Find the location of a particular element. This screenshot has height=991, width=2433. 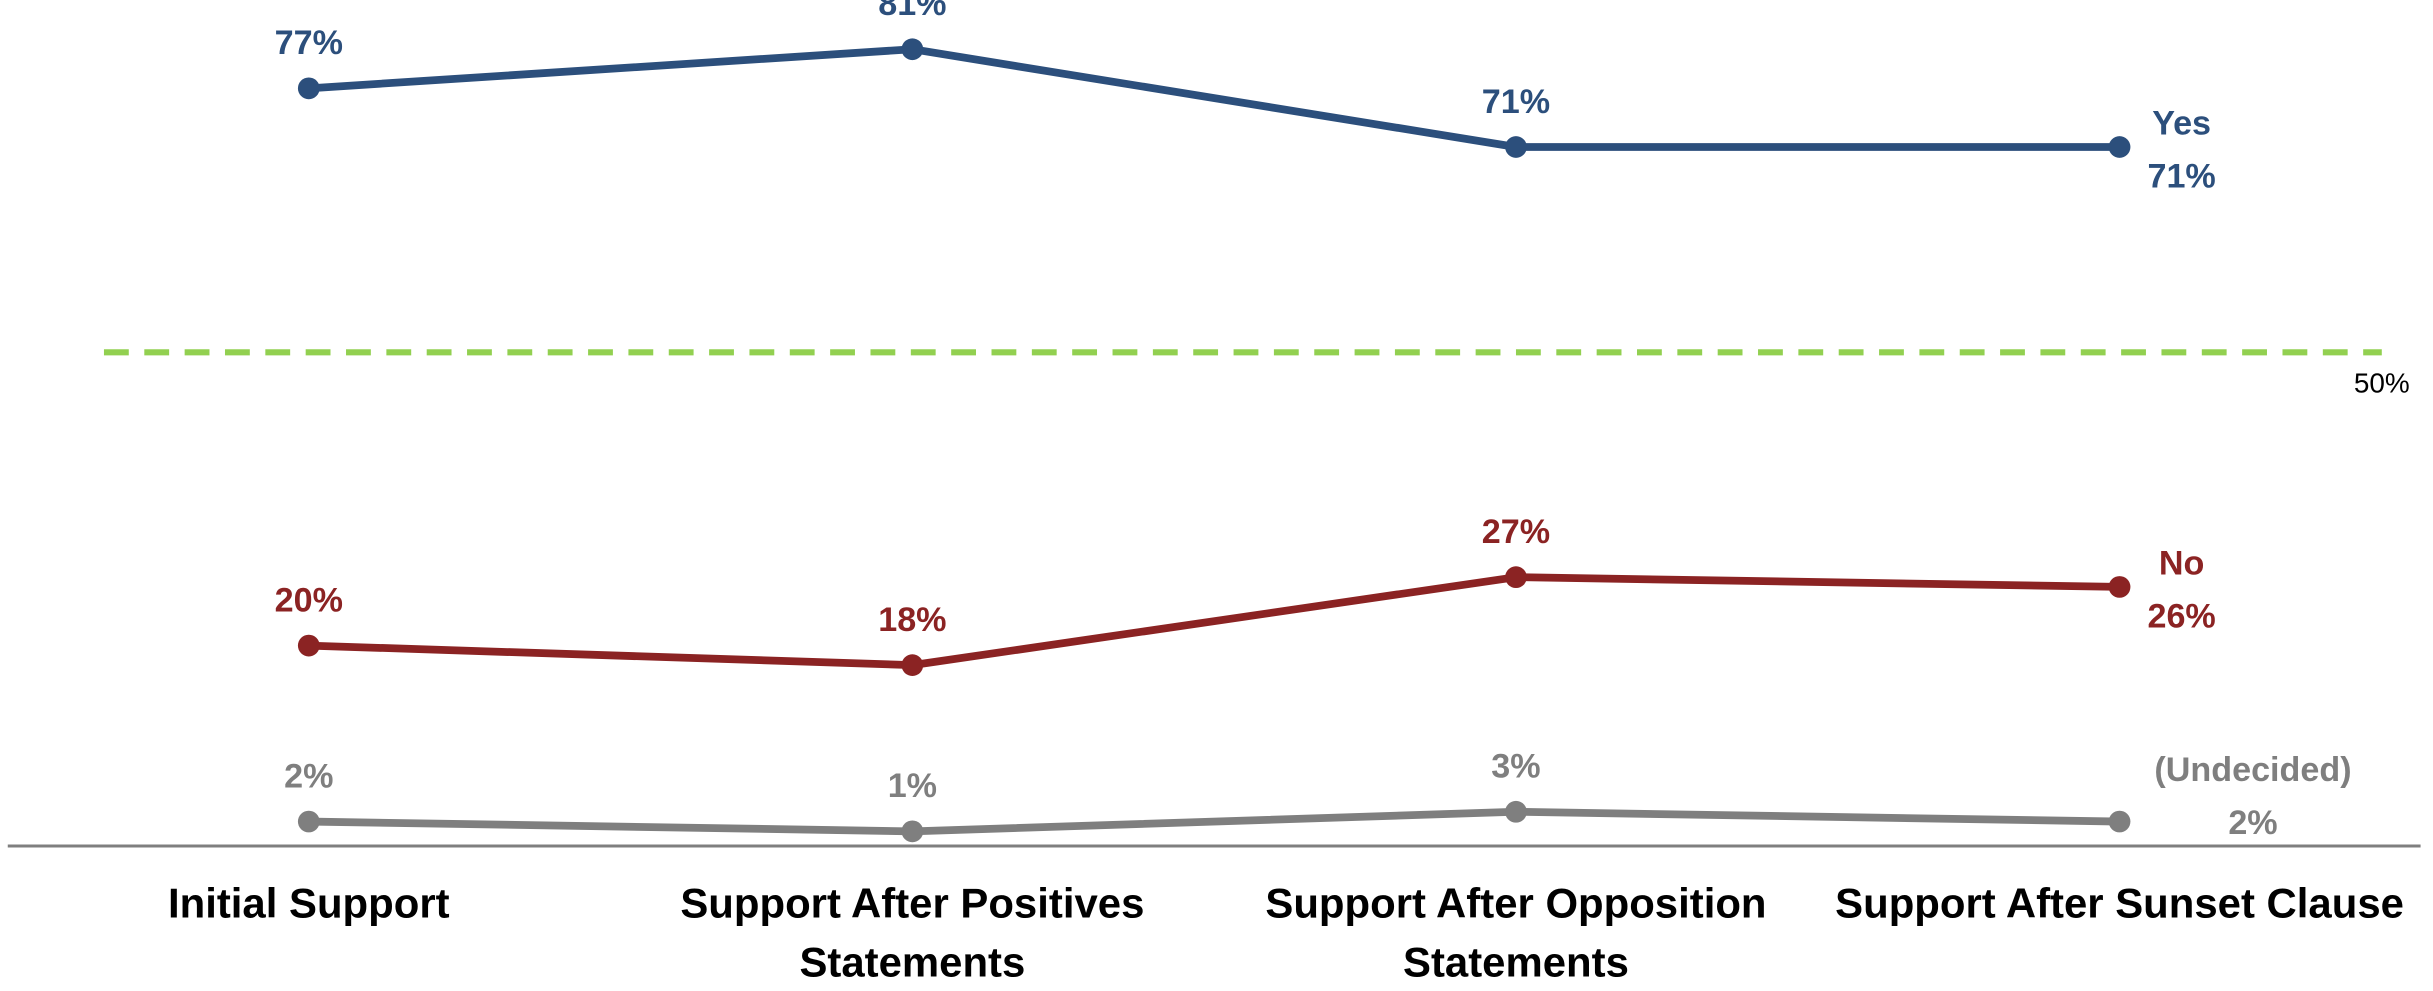

data-label: 26% is located at coordinates (2181, 616).